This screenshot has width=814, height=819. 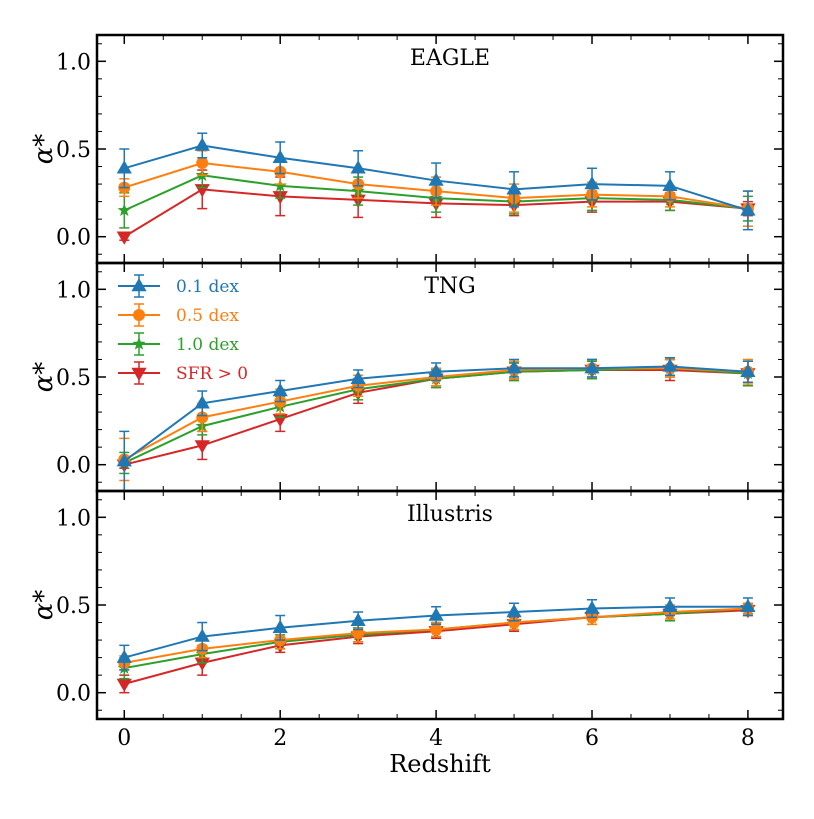 What do you see at coordinates (450, 514) in the screenshot?
I see `panel-title-illustris: Illustris` at bounding box center [450, 514].